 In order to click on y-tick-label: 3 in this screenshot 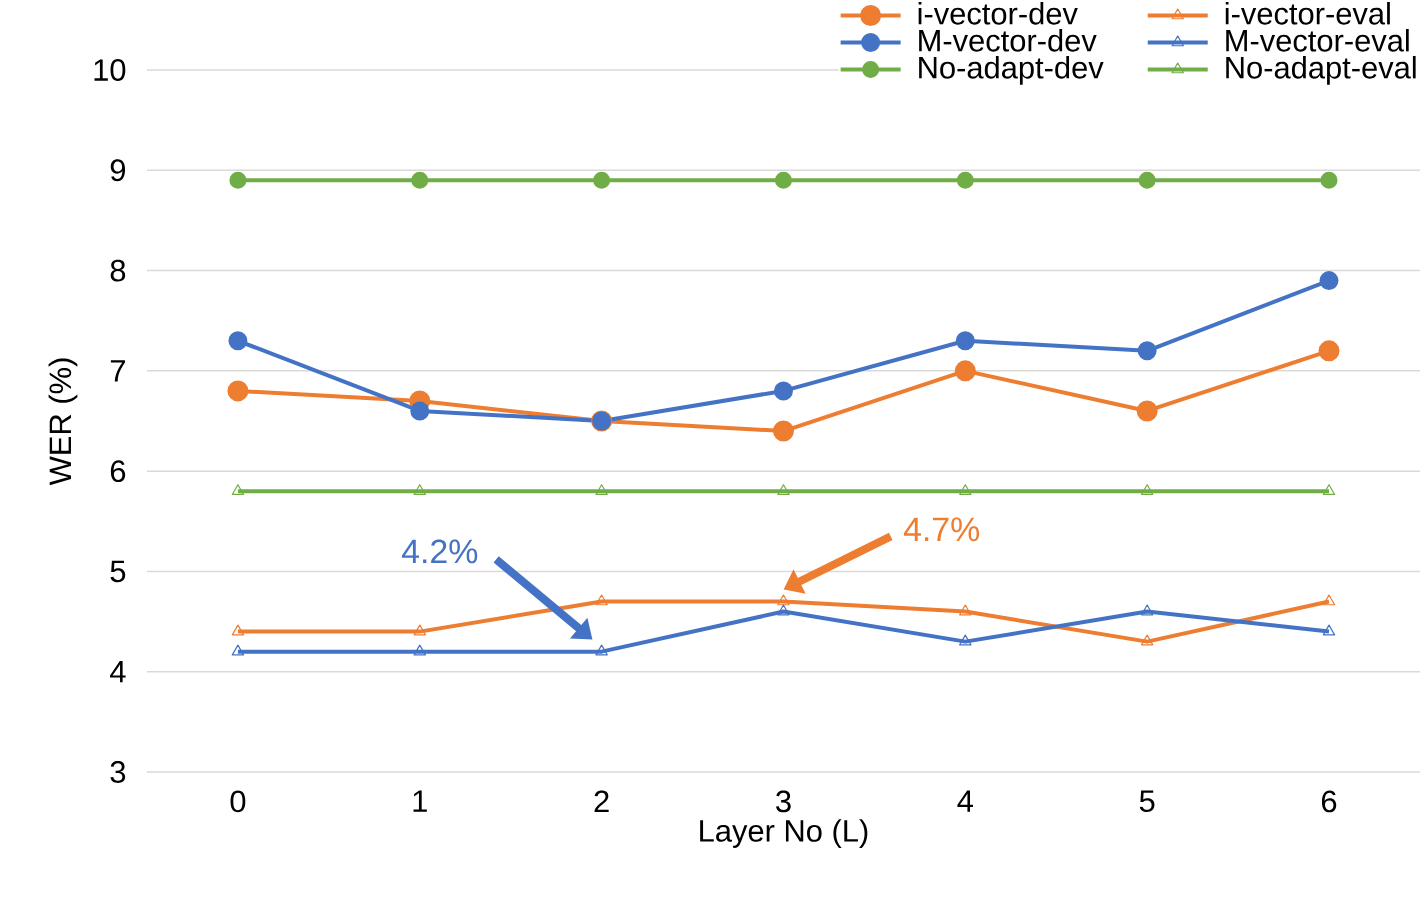, I will do `click(118, 772)`.